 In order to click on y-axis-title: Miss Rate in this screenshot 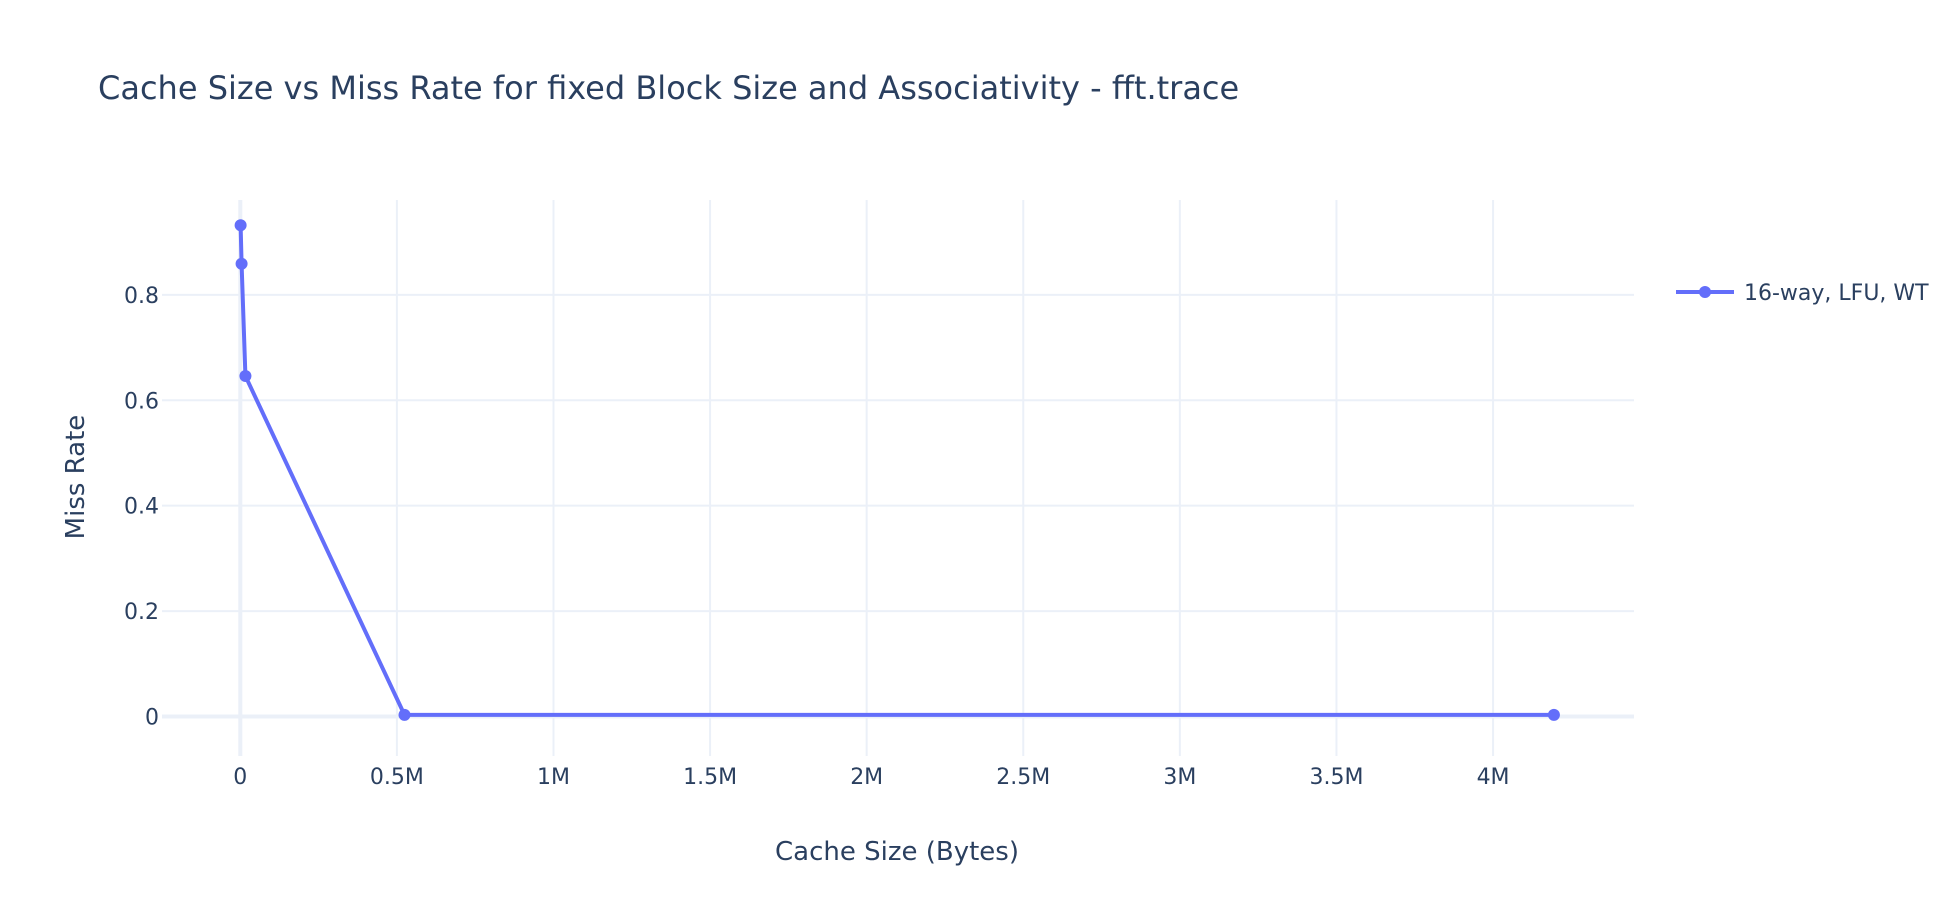, I will do `click(76, 477)`.